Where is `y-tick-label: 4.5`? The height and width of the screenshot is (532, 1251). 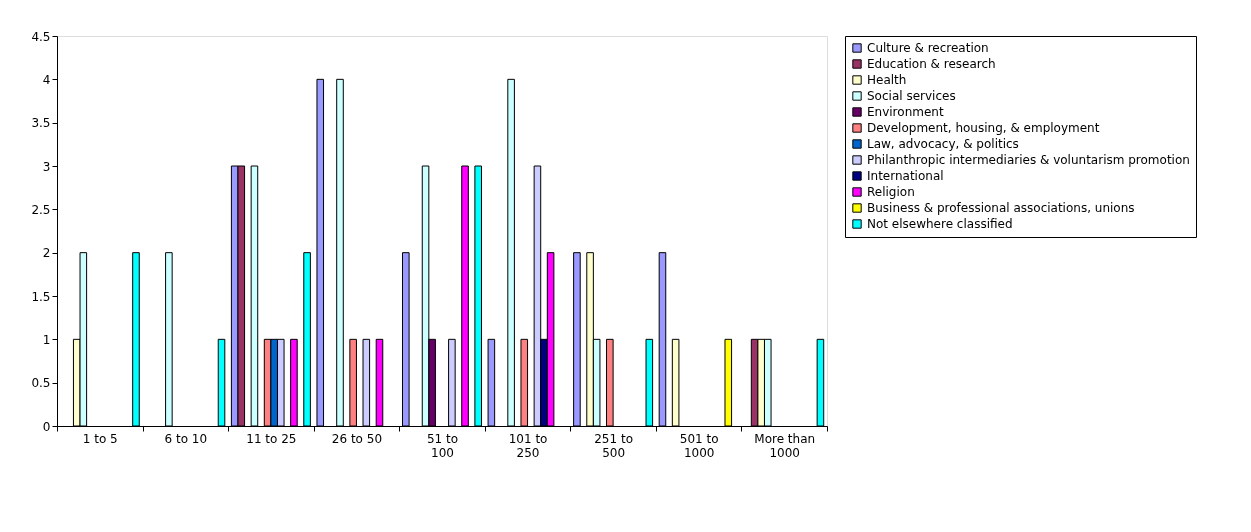
y-tick-label: 4.5 is located at coordinates (41, 36).